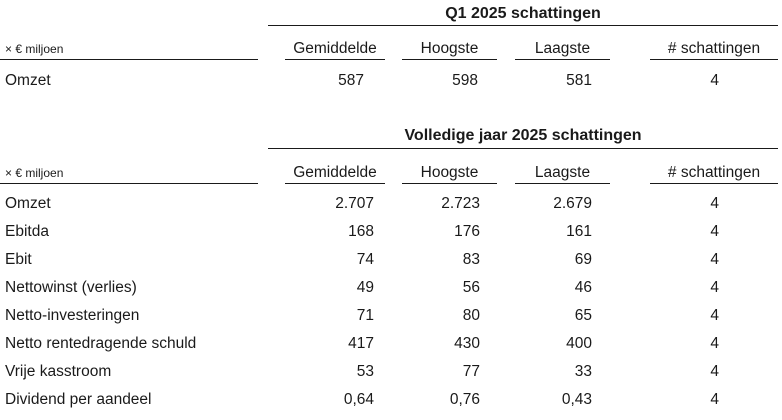 The height and width of the screenshot is (420, 782). I want to click on fy-header-gemiddelde: Gemiddelde, so click(335, 172).